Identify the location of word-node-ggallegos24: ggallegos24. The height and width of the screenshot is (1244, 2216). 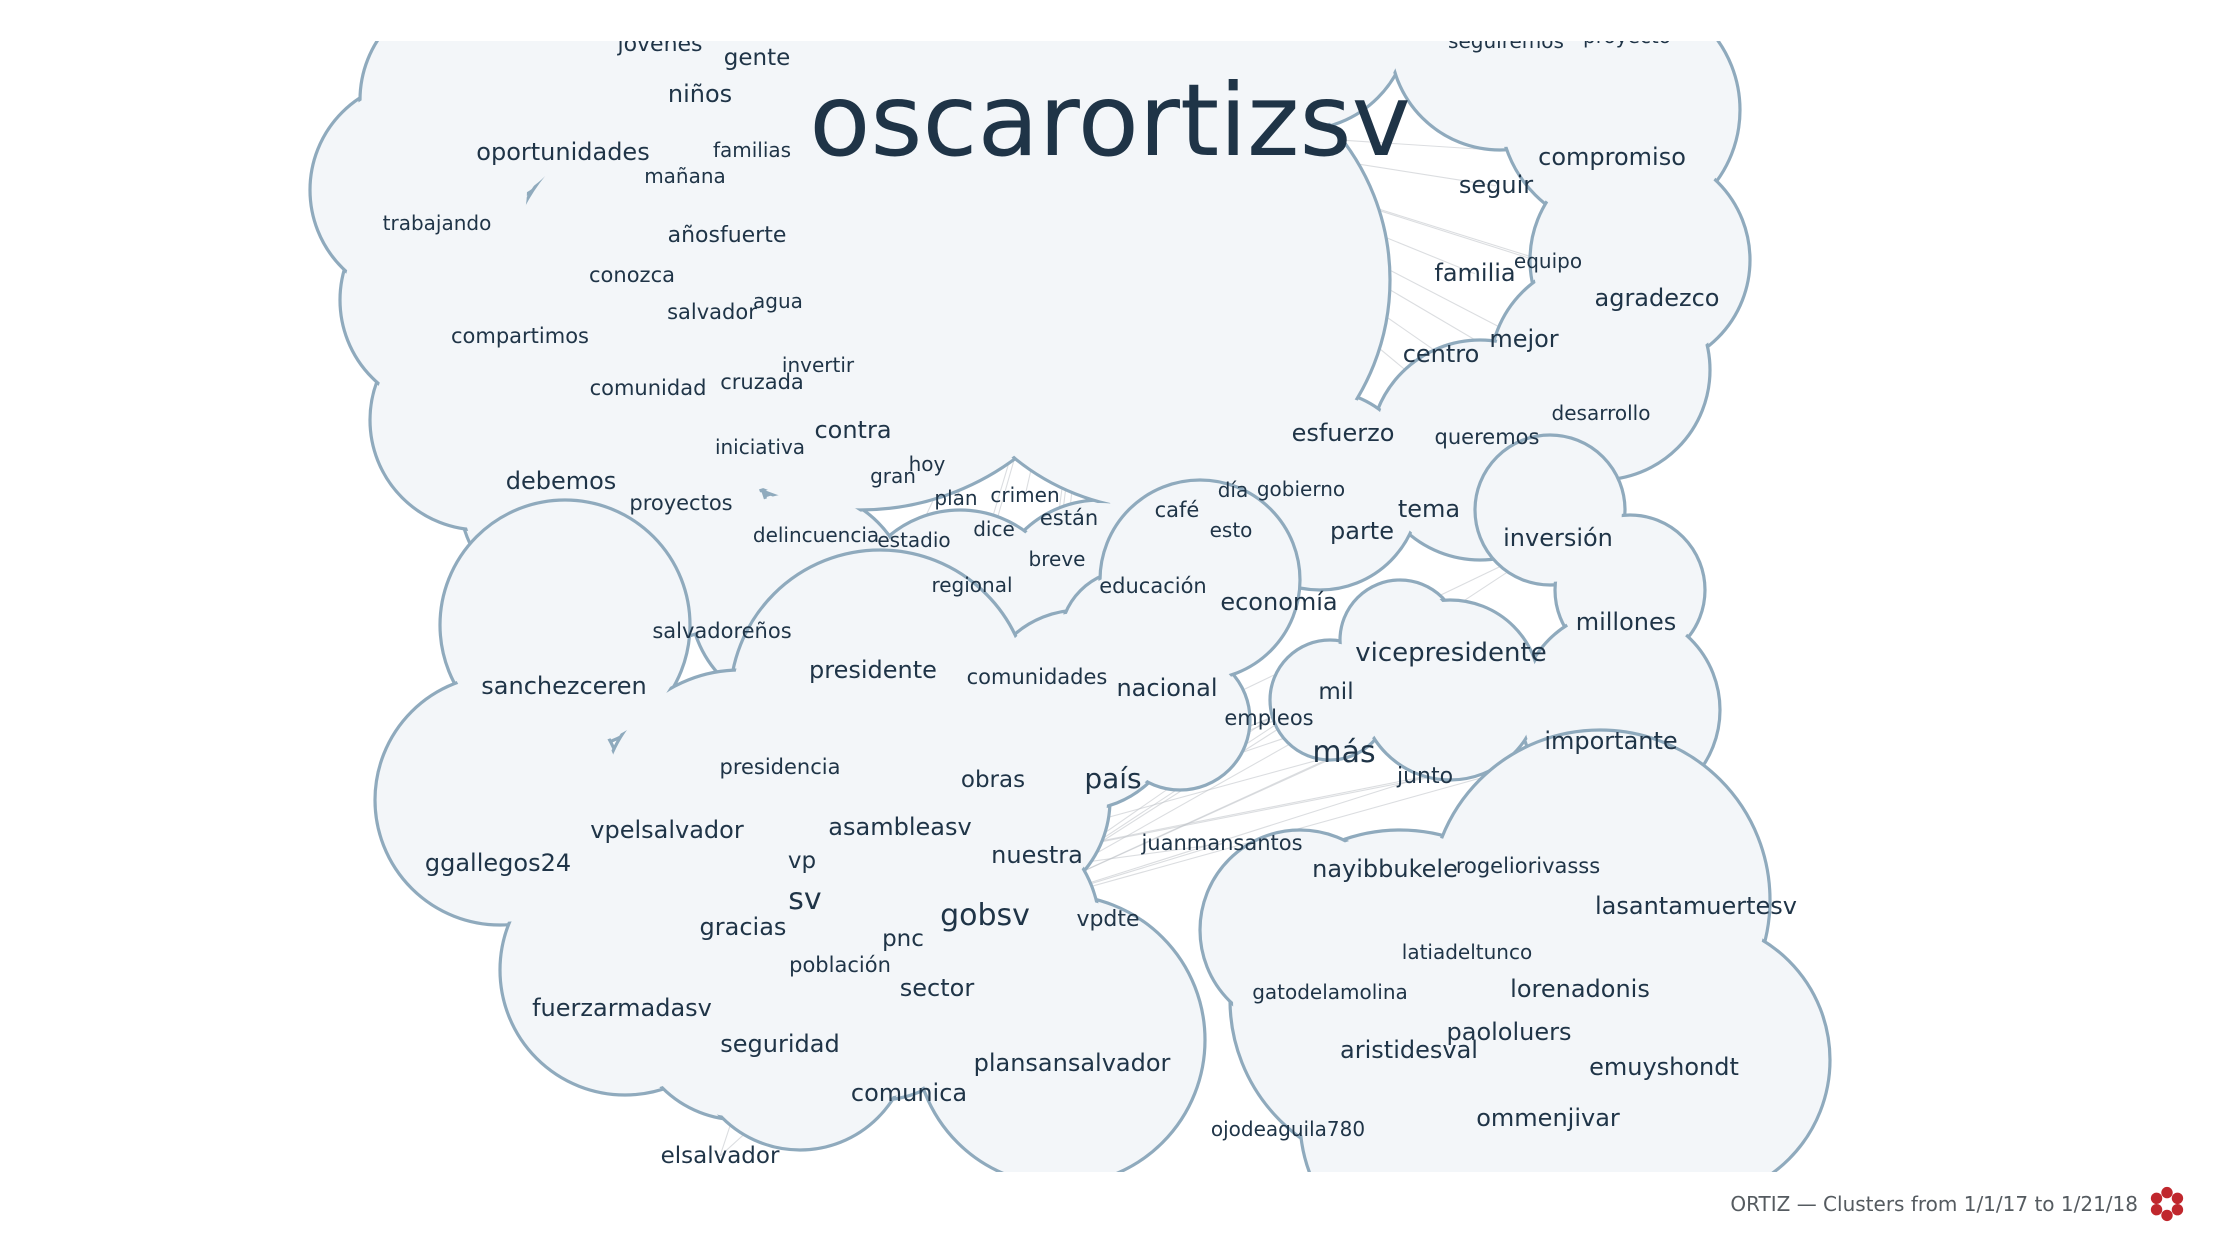
(498, 863).